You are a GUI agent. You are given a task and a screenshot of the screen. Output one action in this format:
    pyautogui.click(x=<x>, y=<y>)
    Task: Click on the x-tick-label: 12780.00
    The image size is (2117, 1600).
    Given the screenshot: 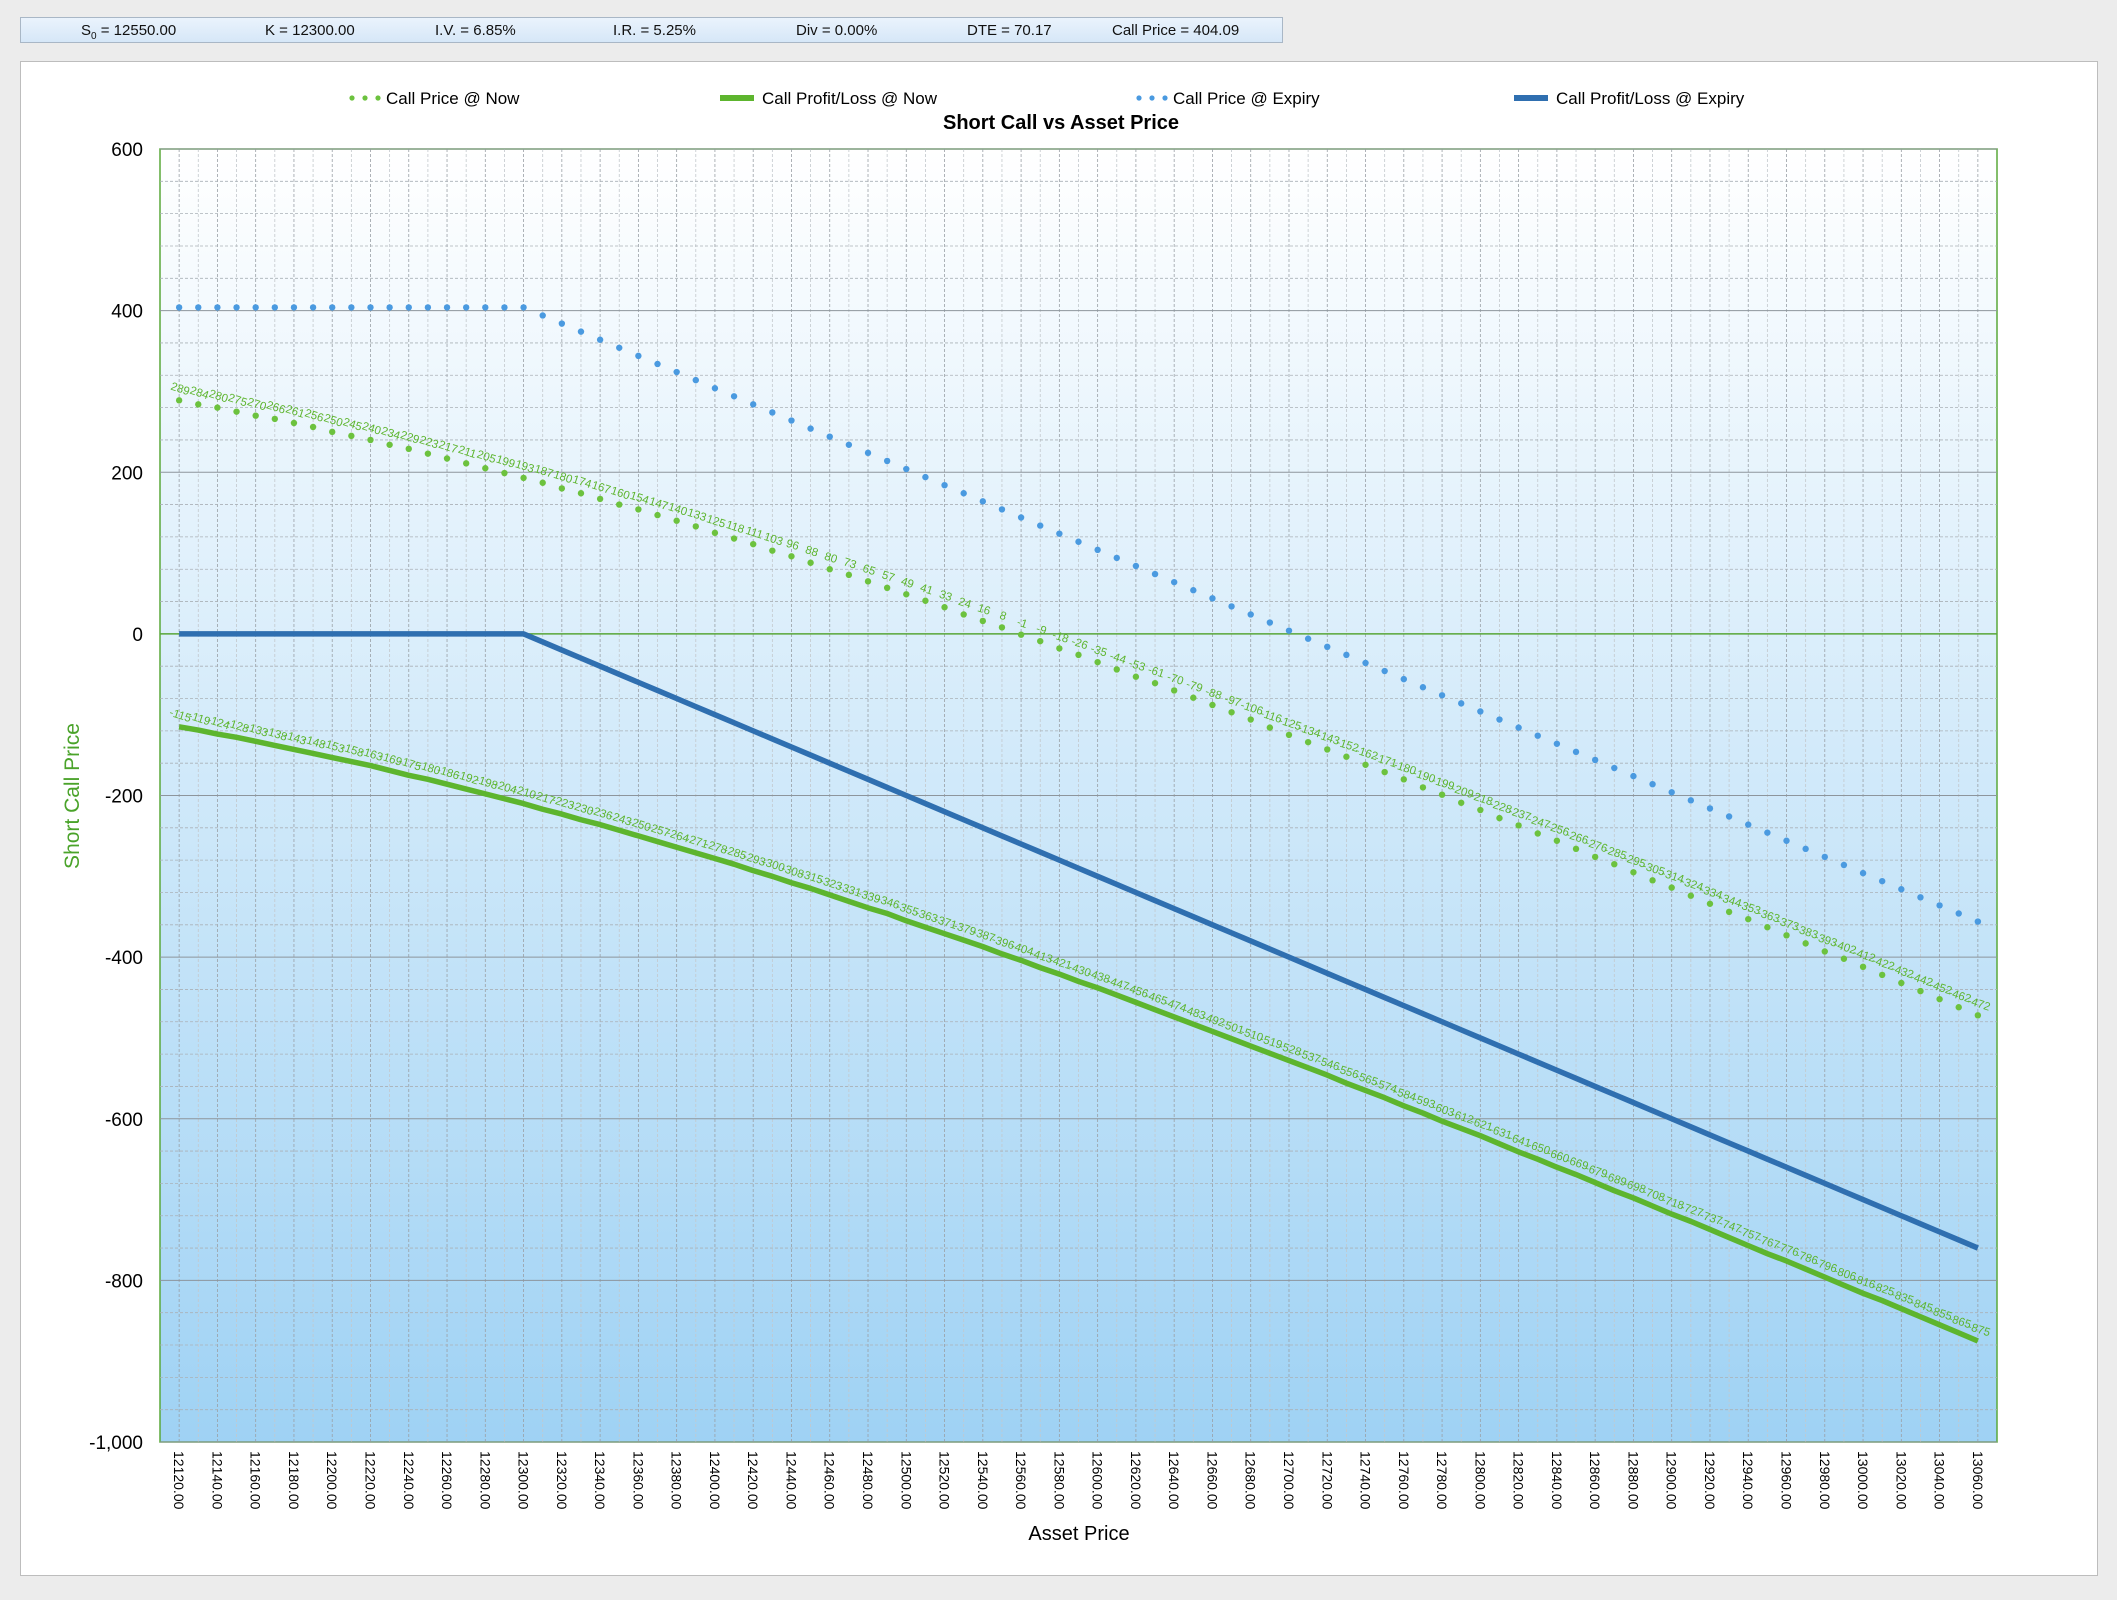 What is the action you would take?
    pyautogui.click(x=1442, y=1480)
    